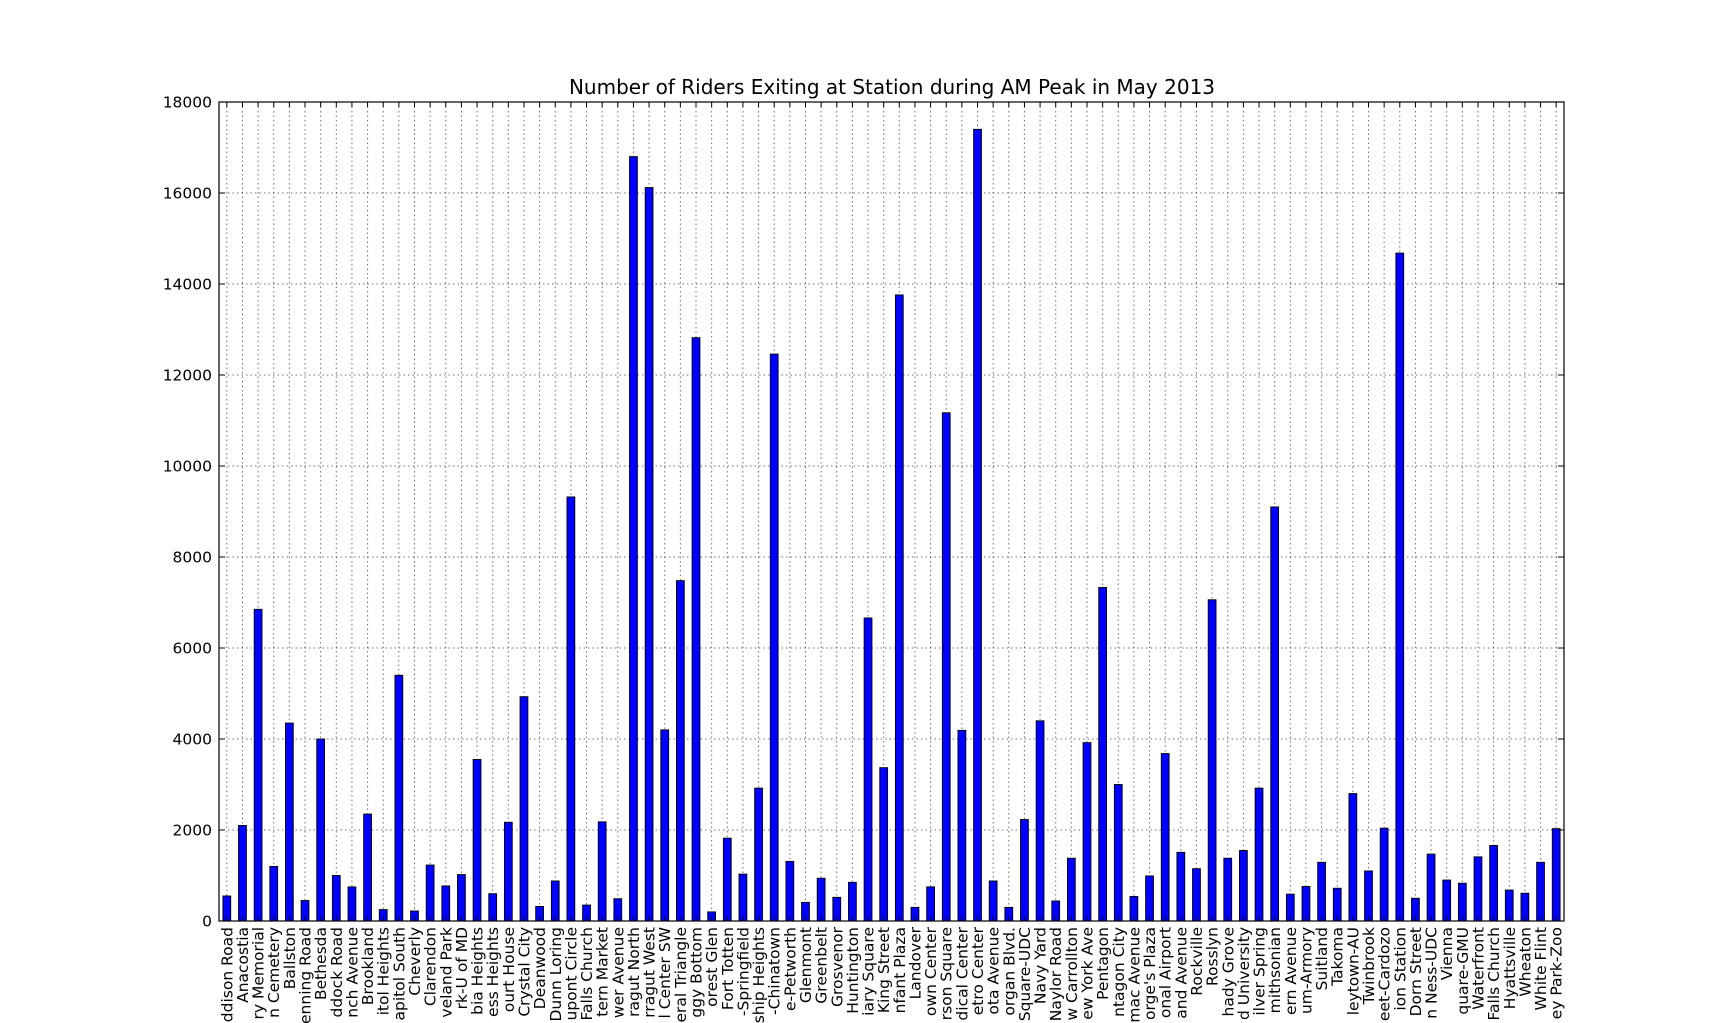  Describe the element at coordinates (446, 972) in the screenshot. I see `x-tick-label: veland Park` at that location.